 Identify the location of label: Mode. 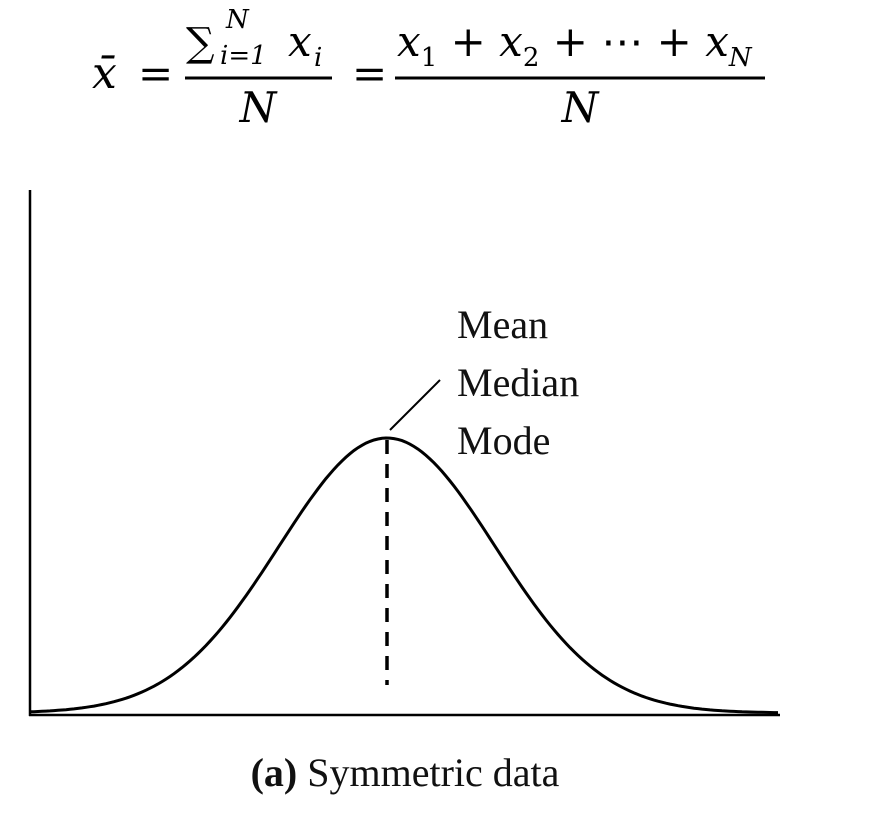
(503, 440).